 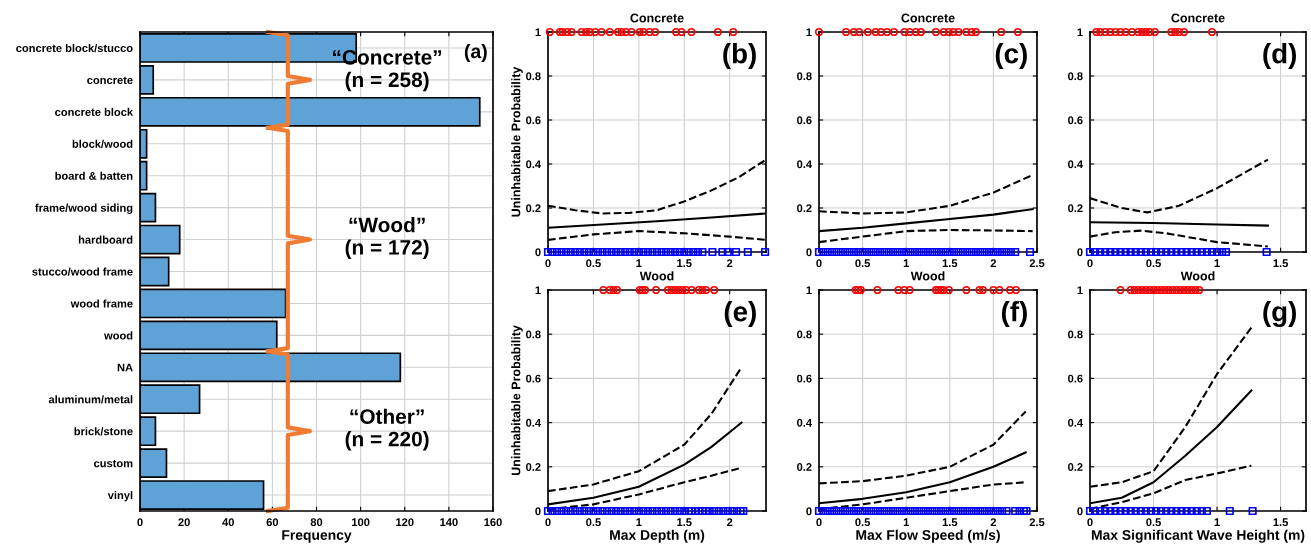 What do you see at coordinates (272, 522) in the screenshot?
I see `x-tick-label: 60` at bounding box center [272, 522].